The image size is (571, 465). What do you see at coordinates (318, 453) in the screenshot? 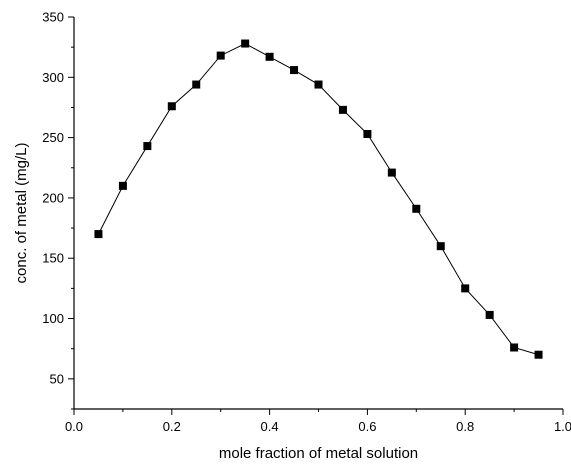
I see `x-axis-title: mole fraction of metal solution` at bounding box center [318, 453].